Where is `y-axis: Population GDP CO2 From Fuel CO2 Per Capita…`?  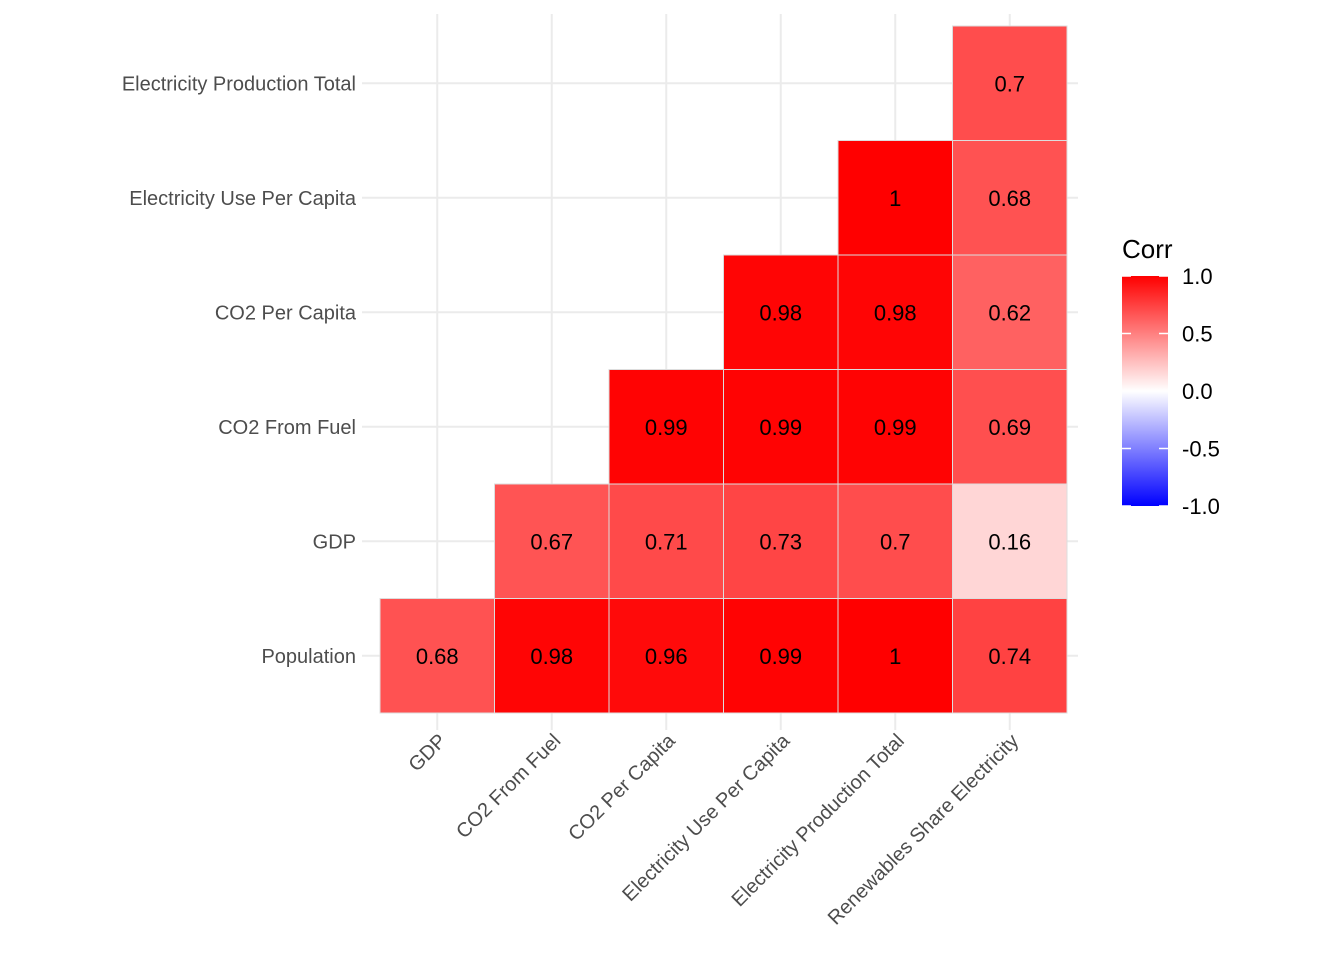
y-axis: Population GDP CO2 From Fuel CO2 Per Capita… is located at coordinates (245, 370).